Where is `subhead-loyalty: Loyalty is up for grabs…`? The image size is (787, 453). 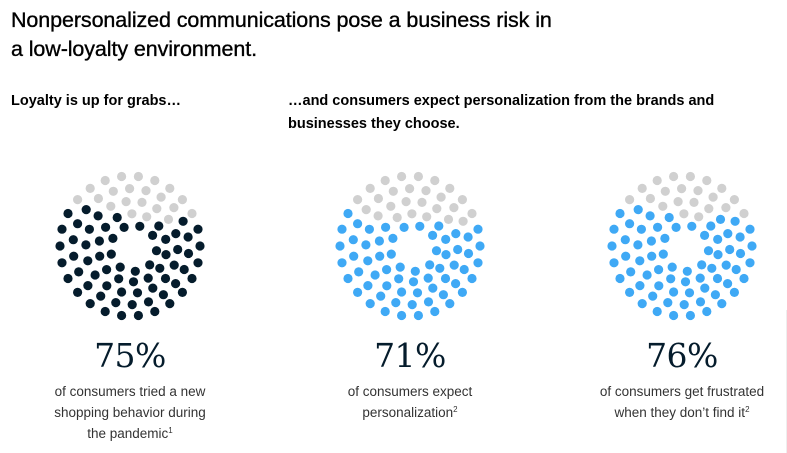
subhead-loyalty: Loyalty is up for grabs… is located at coordinates (96, 101).